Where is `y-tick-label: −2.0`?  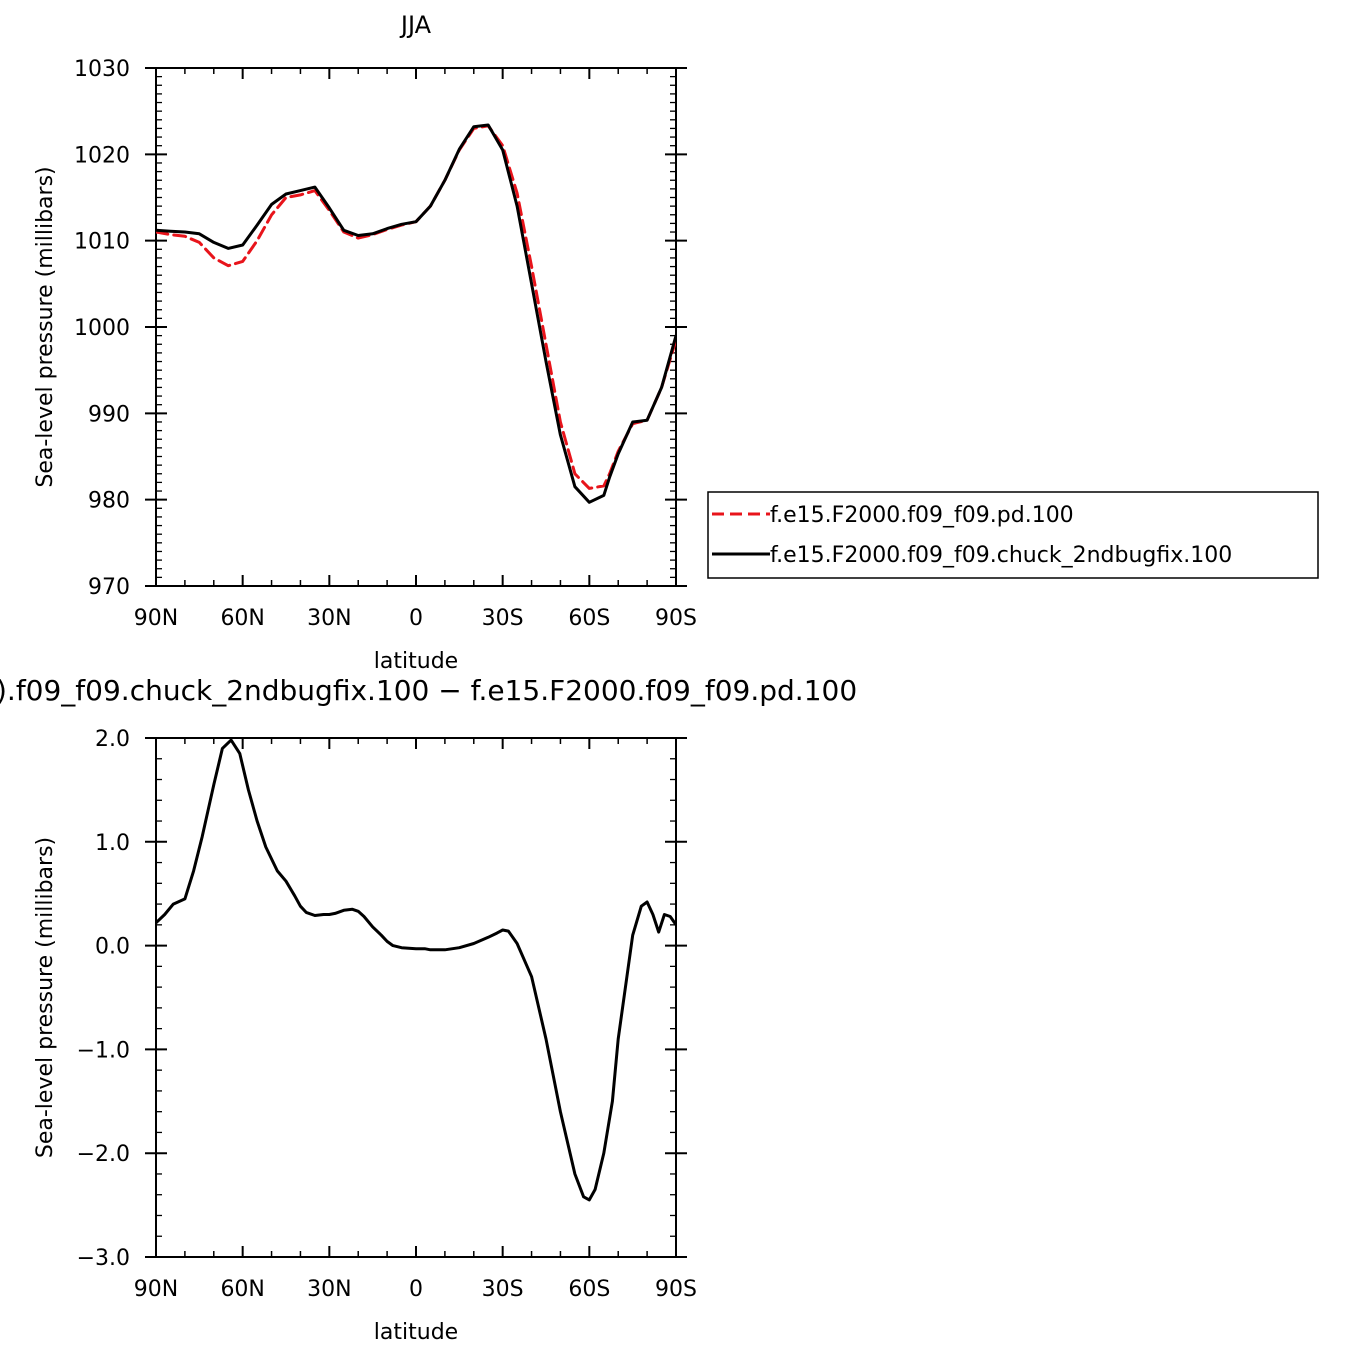 y-tick-label: −2.0 is located at coordinates (103, 1154).